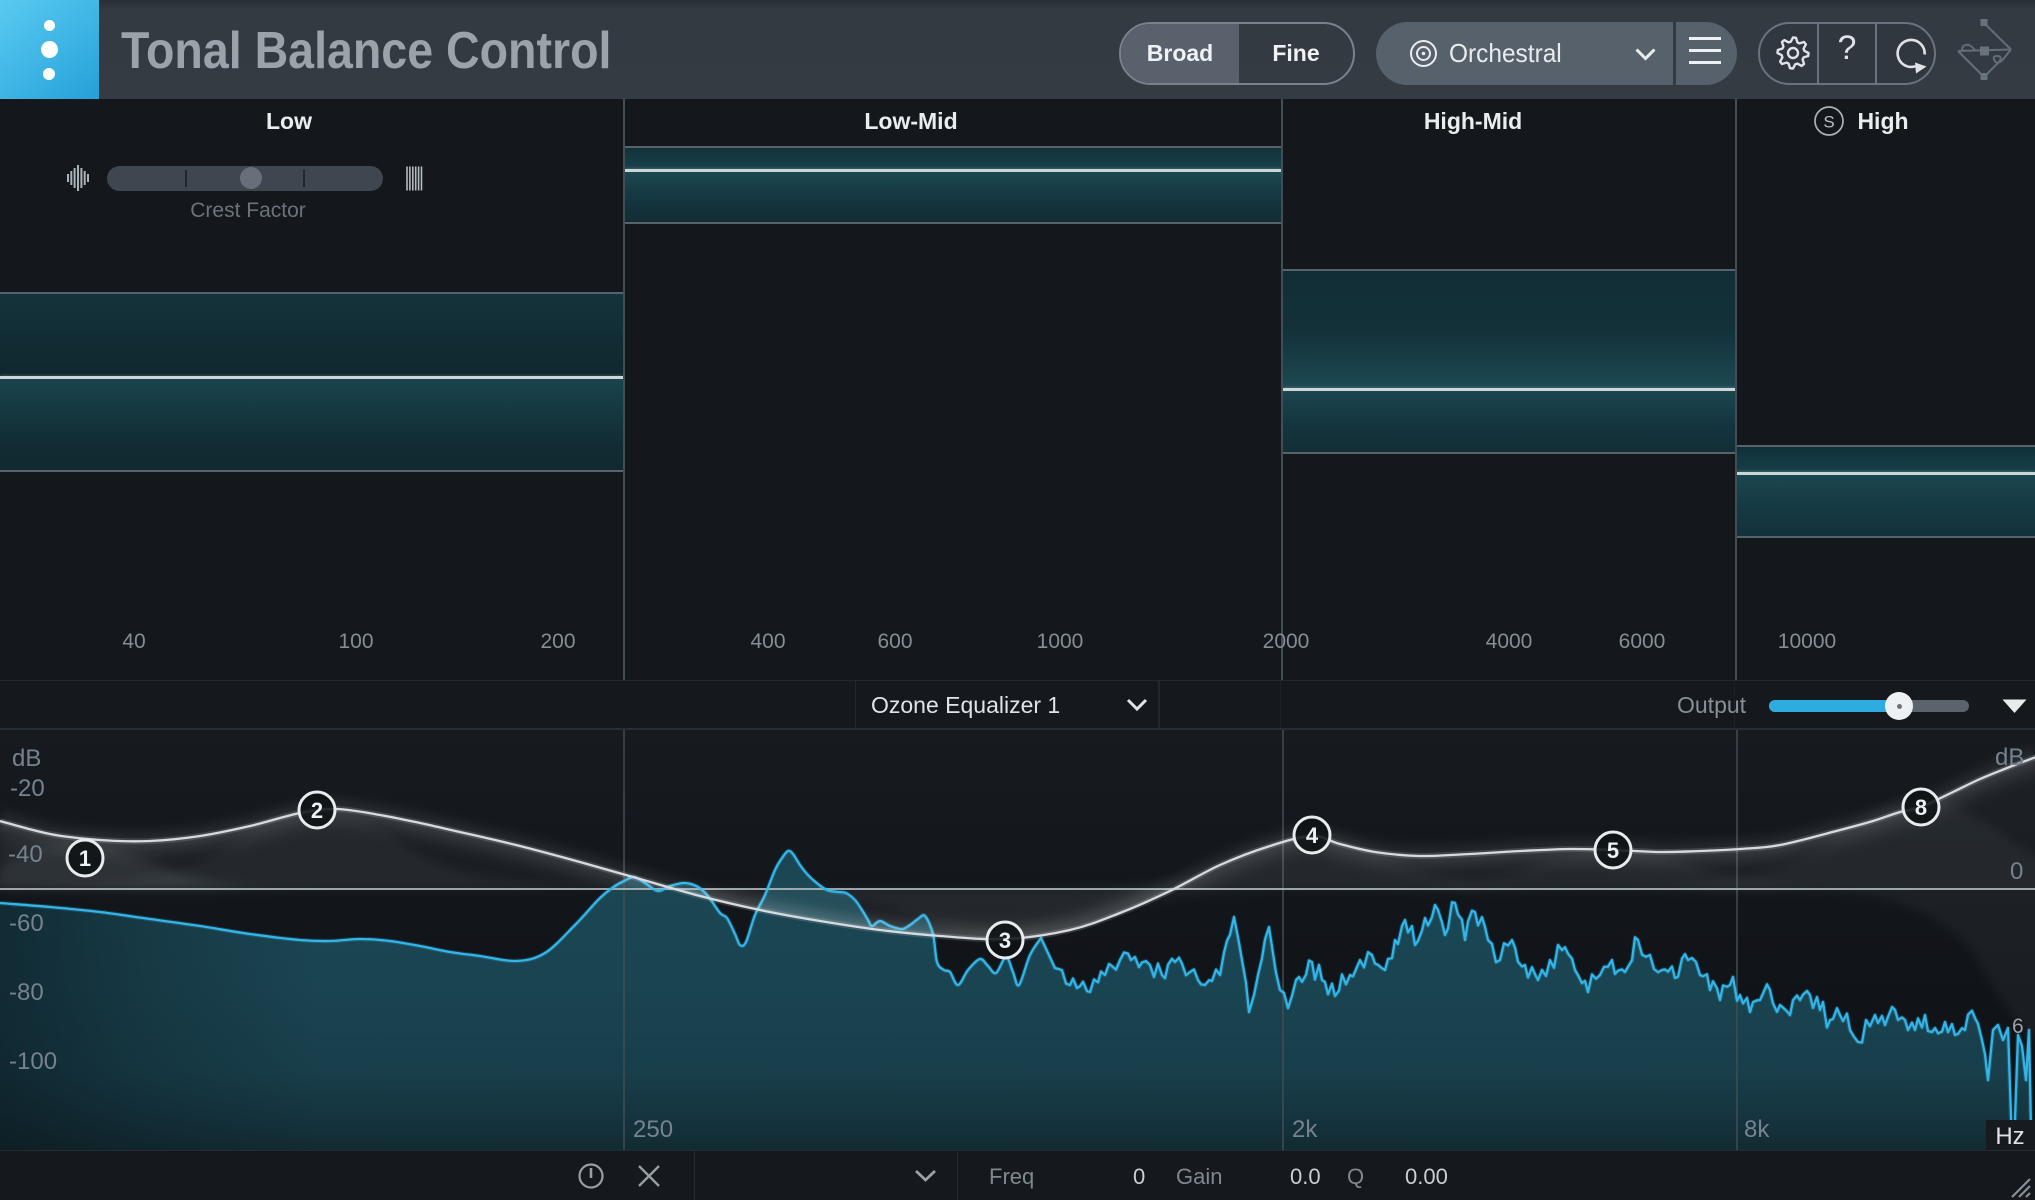 This screenshot has height=1200, width=2035. I want to click on svg-text: 4, so click(1312, 835).